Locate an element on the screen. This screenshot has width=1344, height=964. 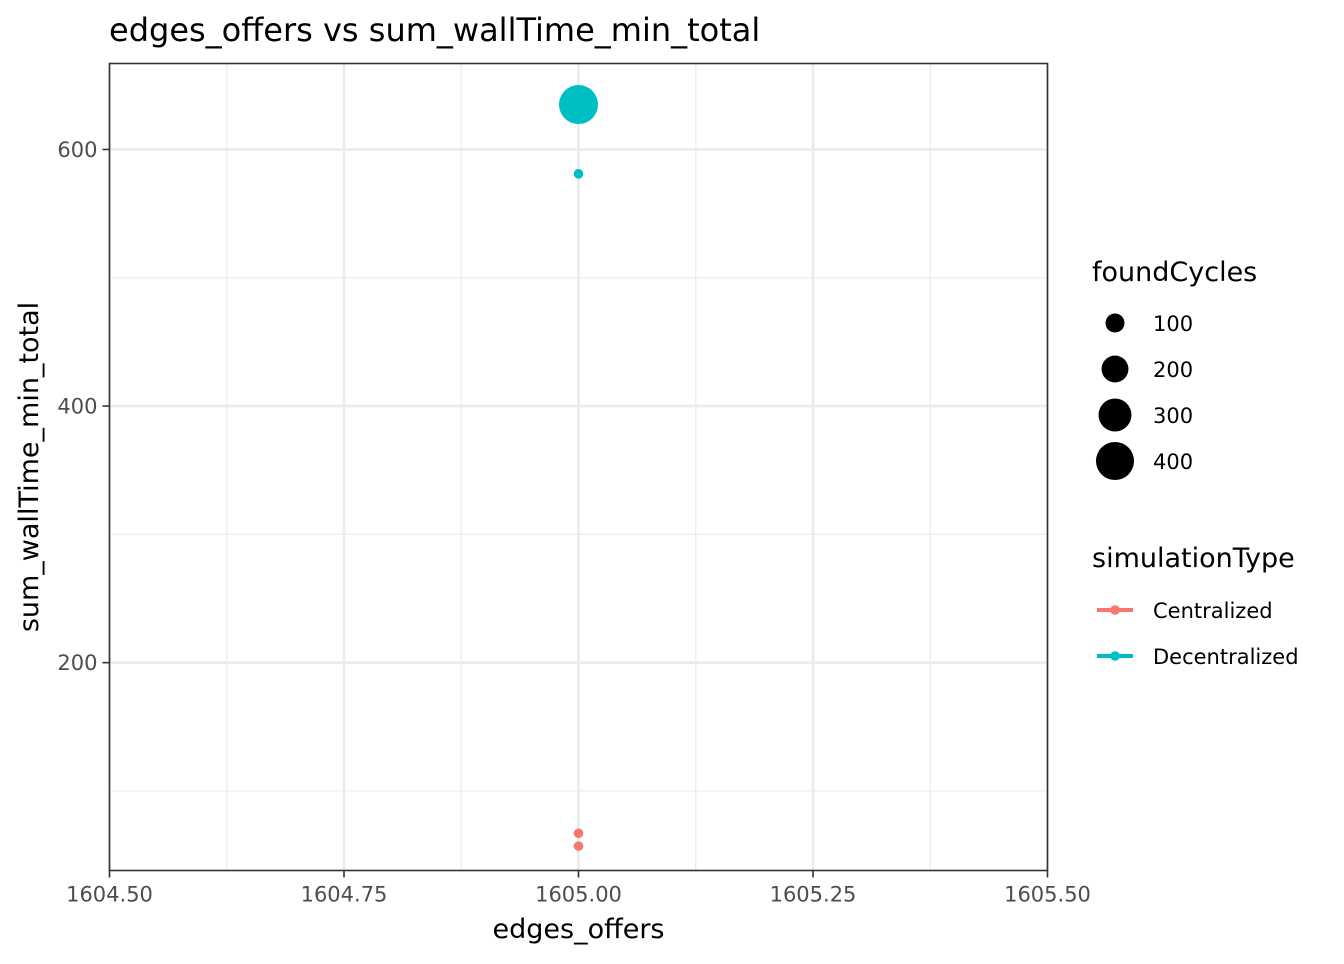
x-axis: 1604.50 1604.75 1605.00 1605.25 1605.50 is located at coordinates (578, 888).